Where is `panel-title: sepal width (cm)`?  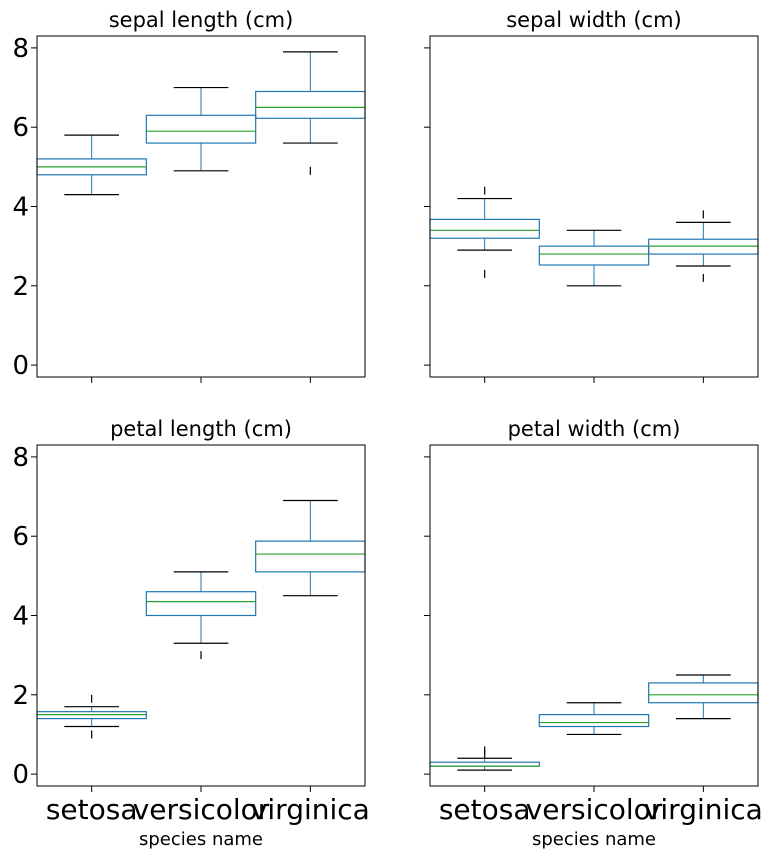
panel-title: sepal width (cm) is located at coordinates (594, 20).